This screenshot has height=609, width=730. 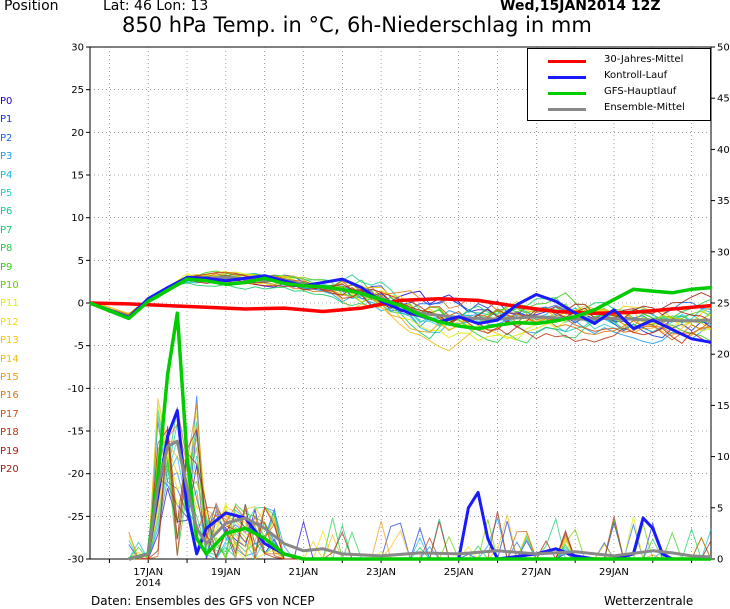 What do you see at coordinates (77, 48) in the screenshot?
I see `y-left-tick-label: 30` at bounding box center [77, 48].